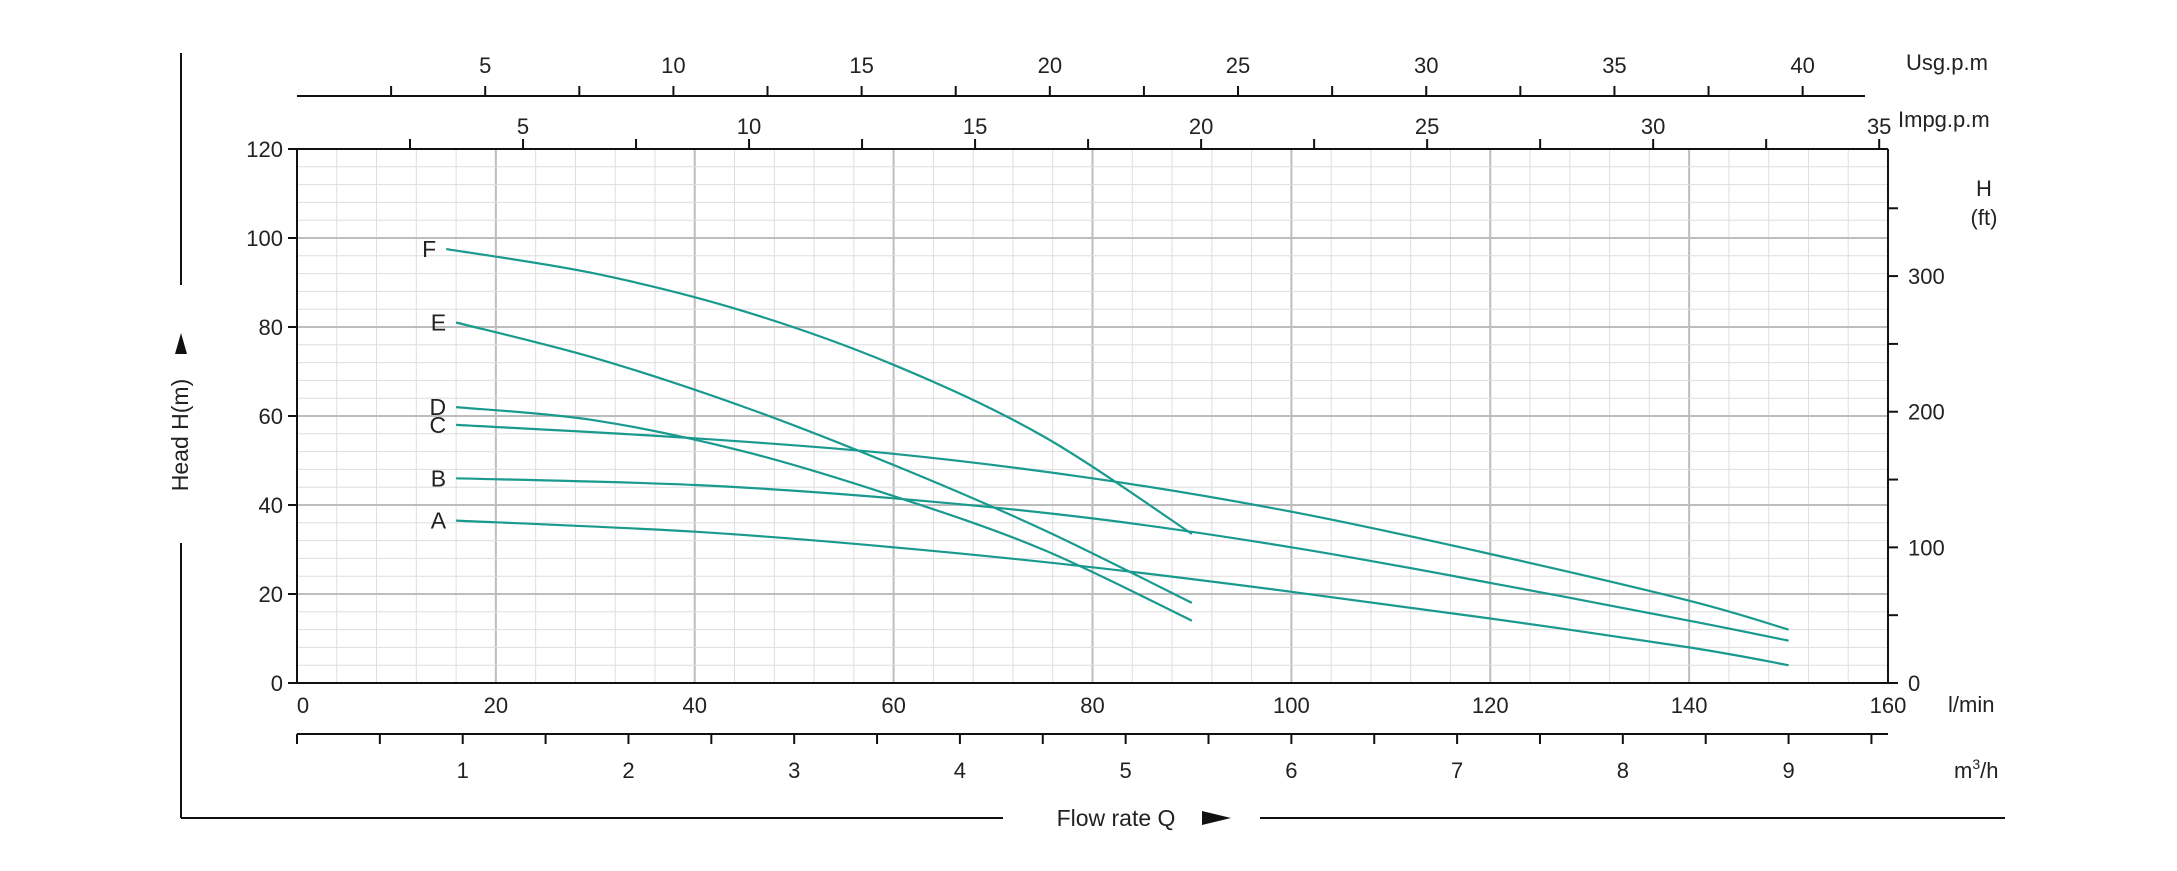 The image size is (2177, 871). Describe the element at coordinates (673, 65) in the screenshot. I see `usgpm-tick-label: 10` at that location.